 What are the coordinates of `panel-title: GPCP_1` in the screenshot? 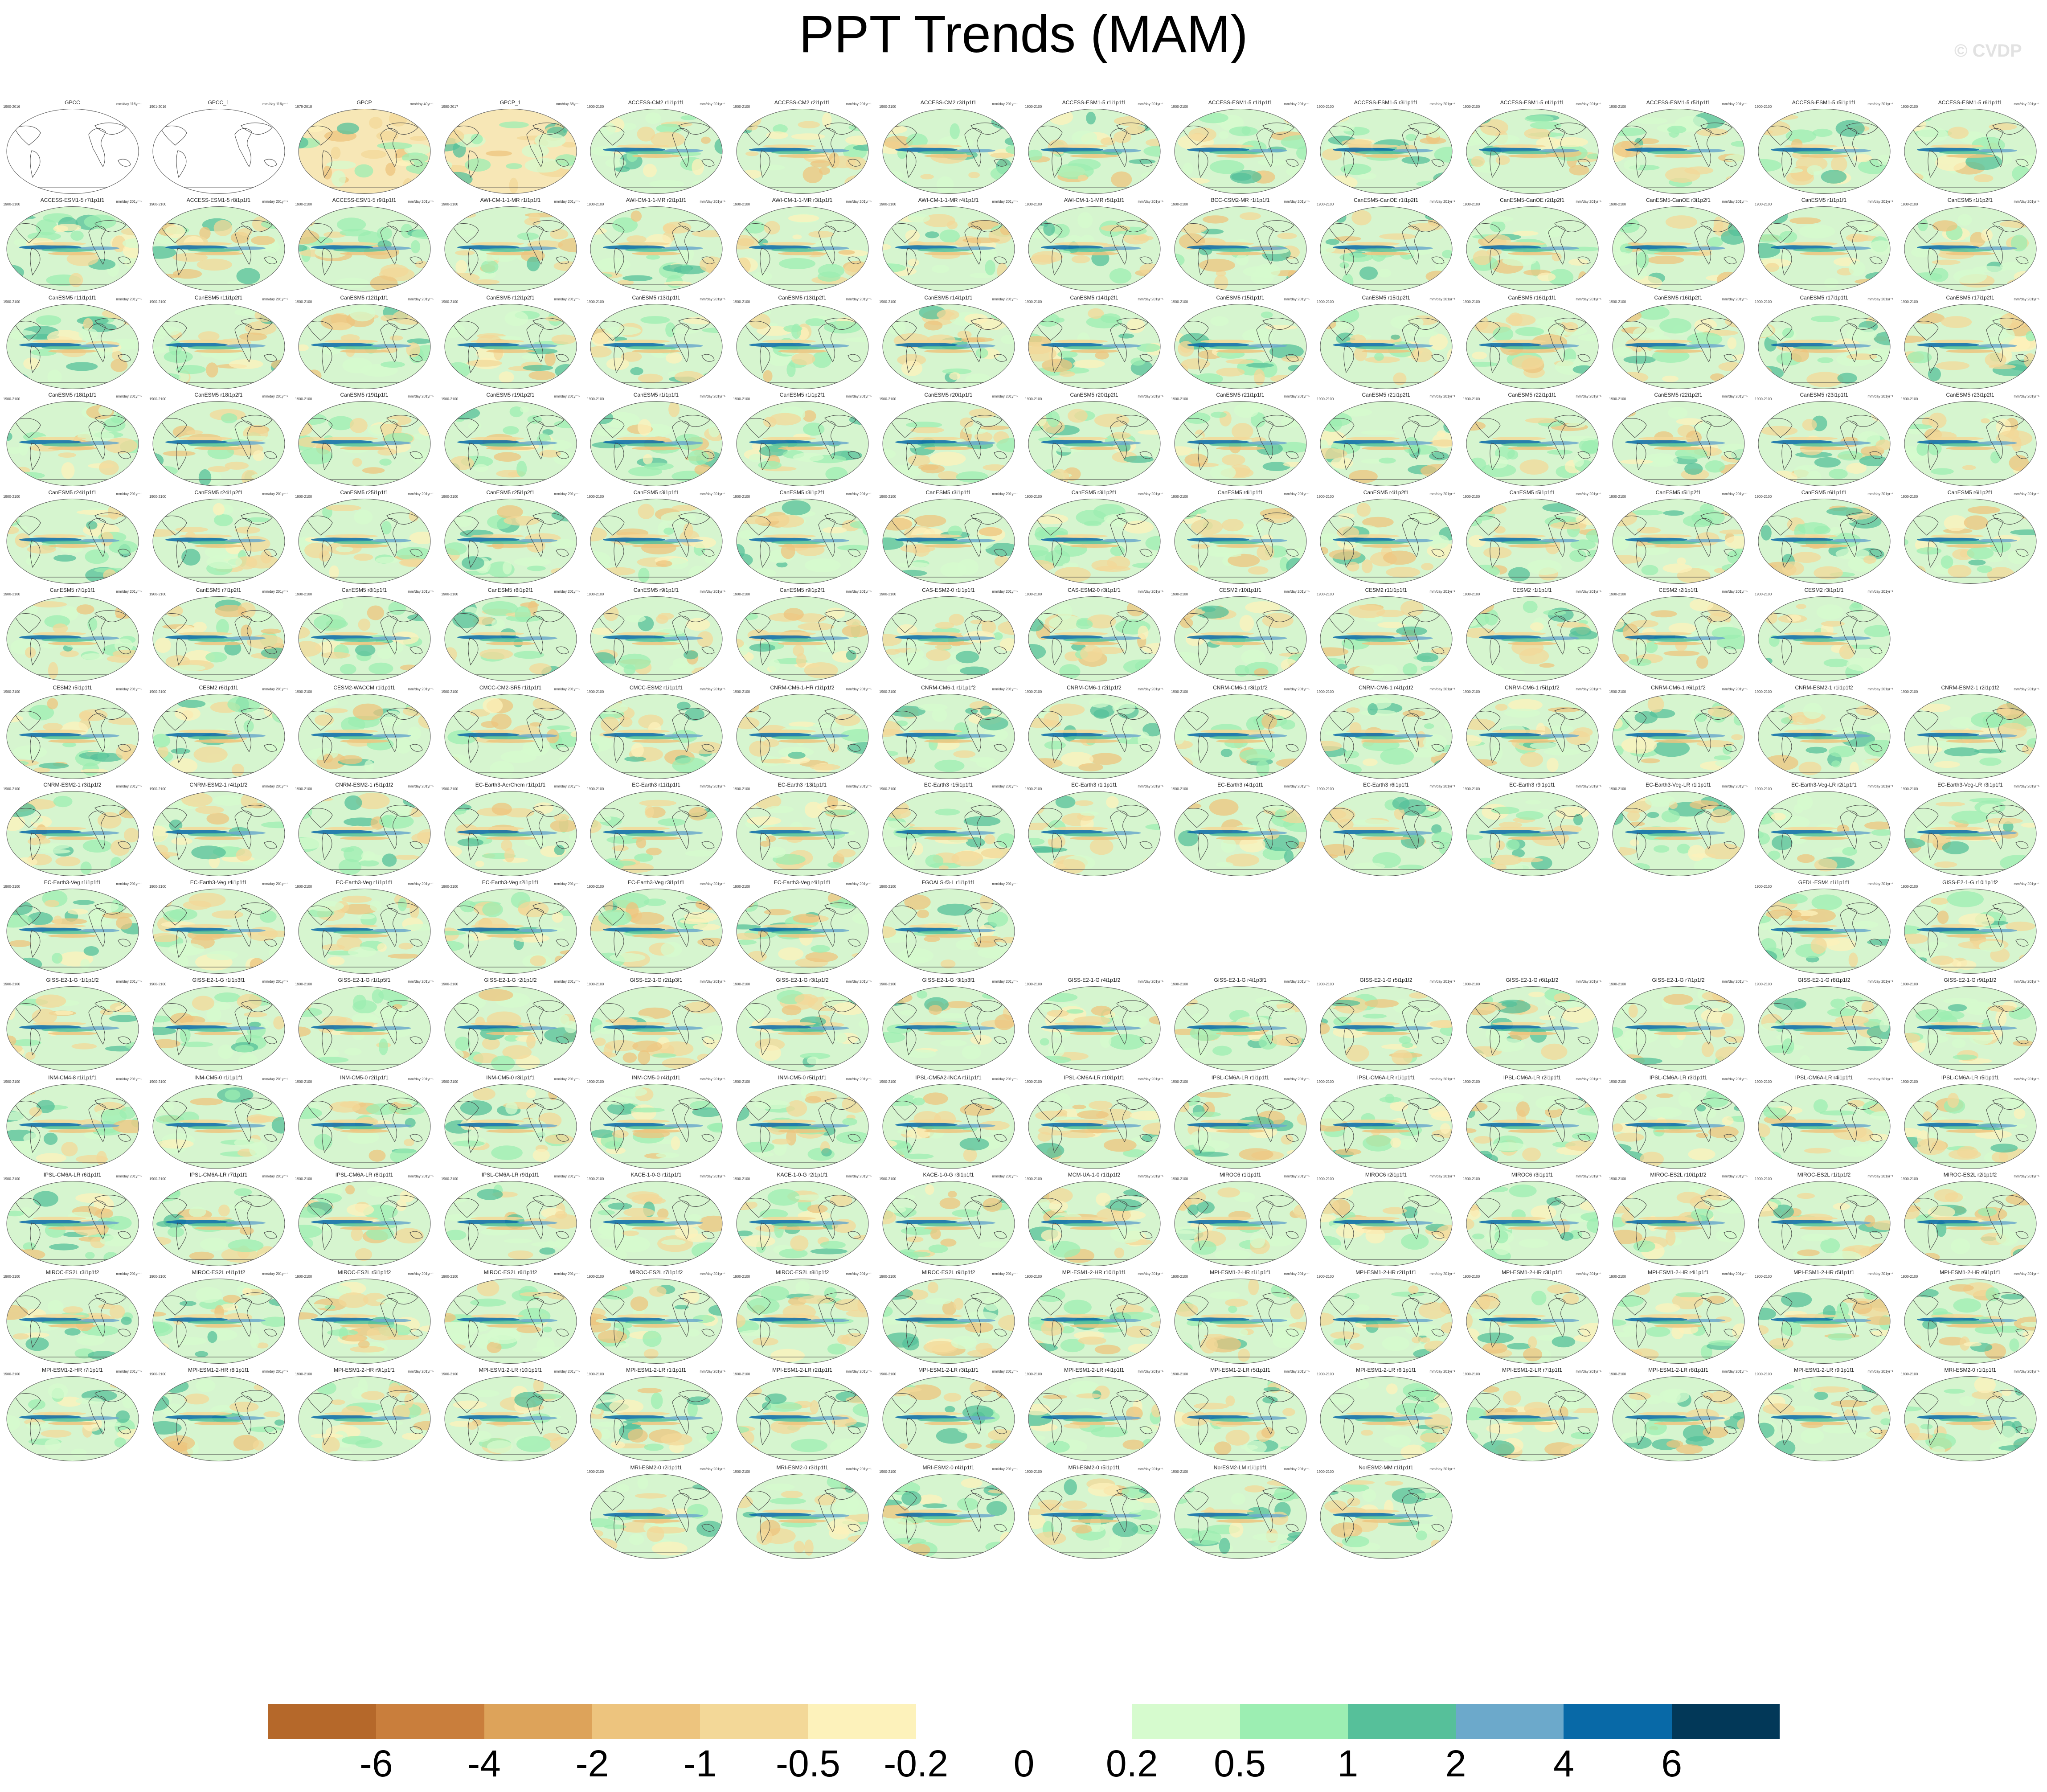 It's located at (510, 102).